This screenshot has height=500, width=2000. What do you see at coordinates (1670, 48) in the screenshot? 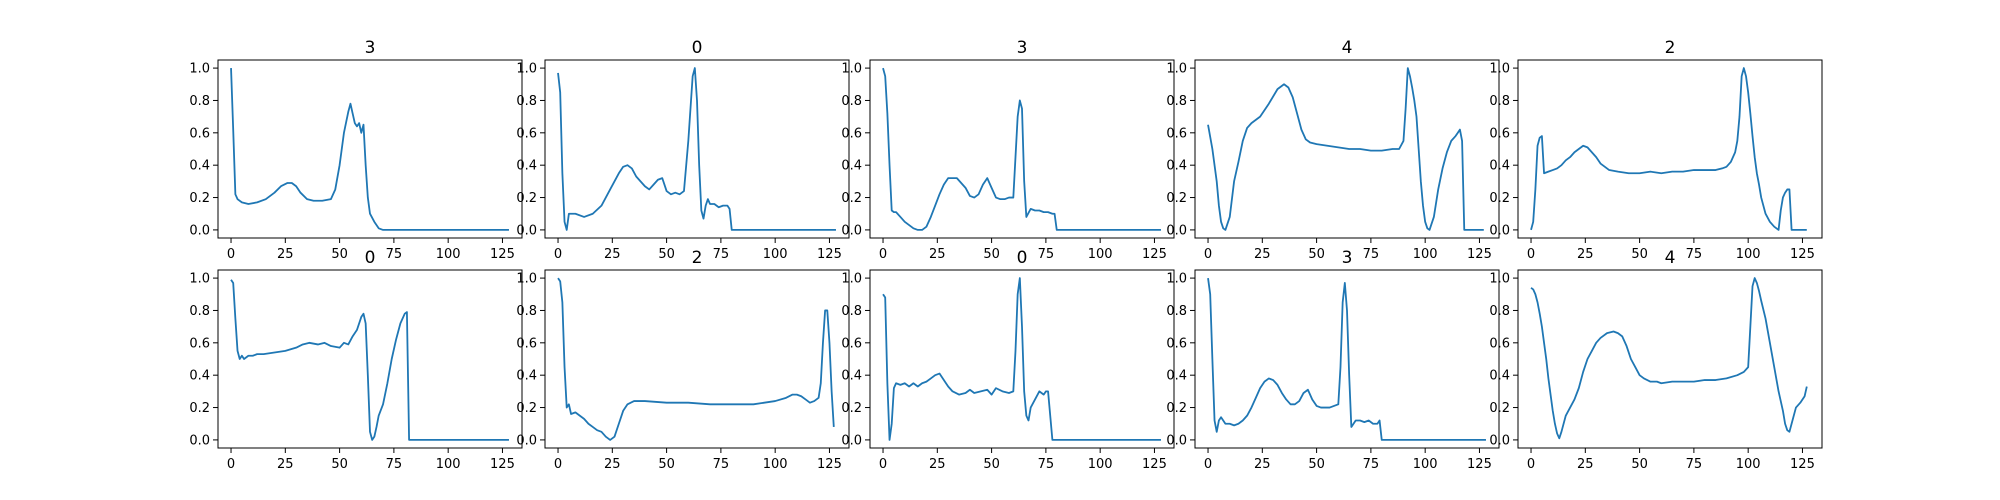
I see `subplot-title: 2` at bounding box center [1670, 48].